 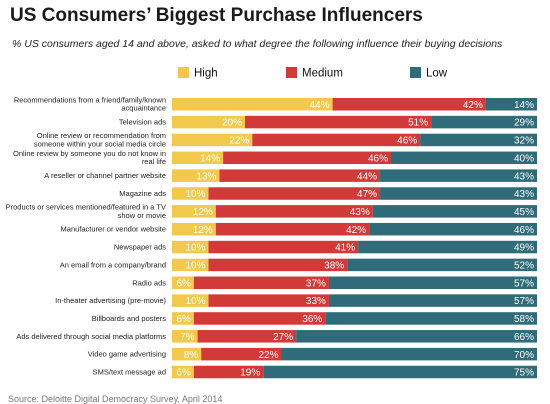 I want to click on value-label-low: 45%, so click(x=524, y=212).